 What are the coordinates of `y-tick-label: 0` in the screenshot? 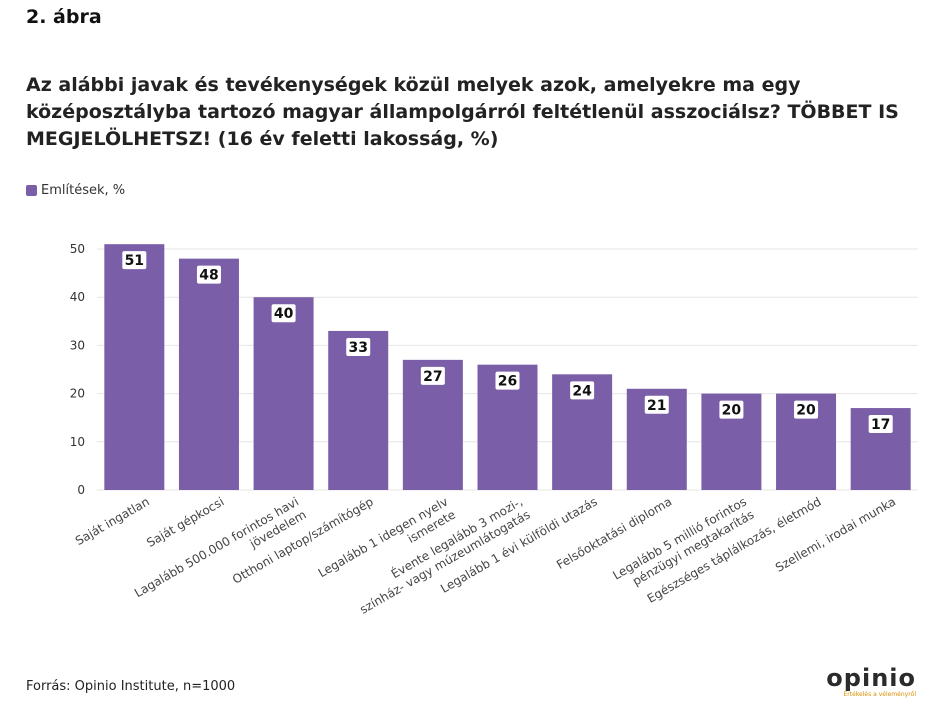 It's located at (81, 490).